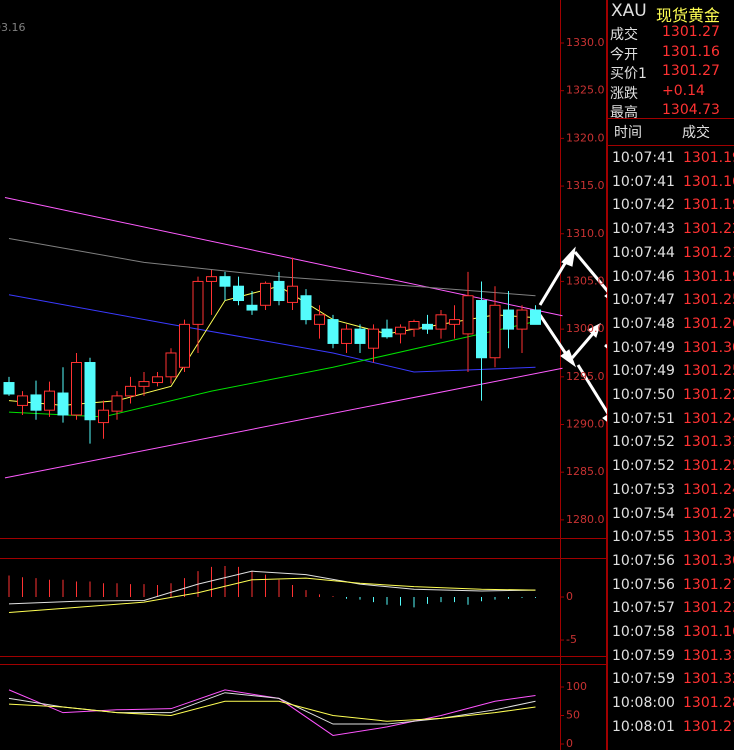  Describe the element at coordinates (643, 703) in the screenshot. I see `tick-time: 10:08:00` at that location.